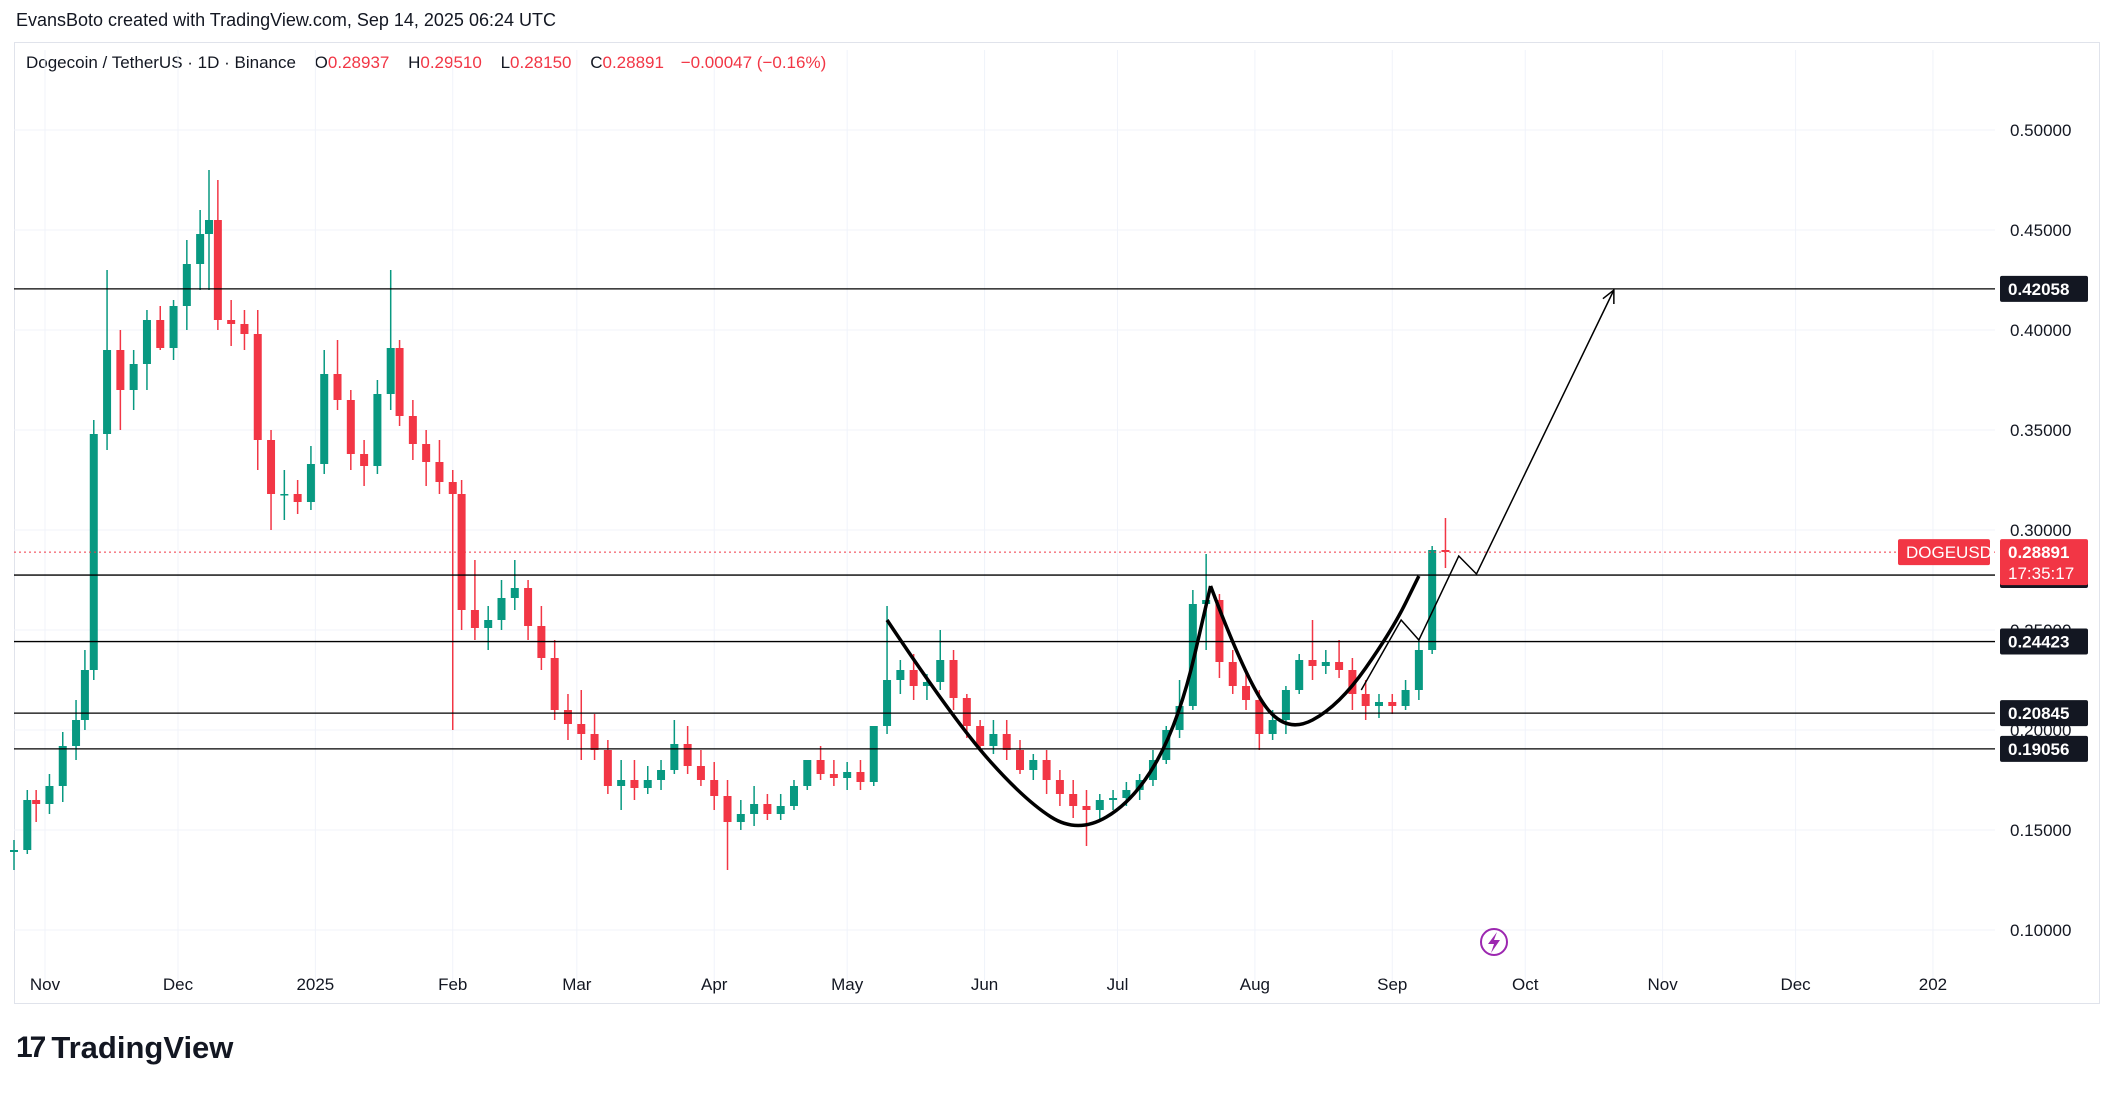 This screenshot has height=1094, width=2114. Describe the element at coordinates (31, 1047) in the screenshot. I see `tradingview-logo-icon: 17` at that location.